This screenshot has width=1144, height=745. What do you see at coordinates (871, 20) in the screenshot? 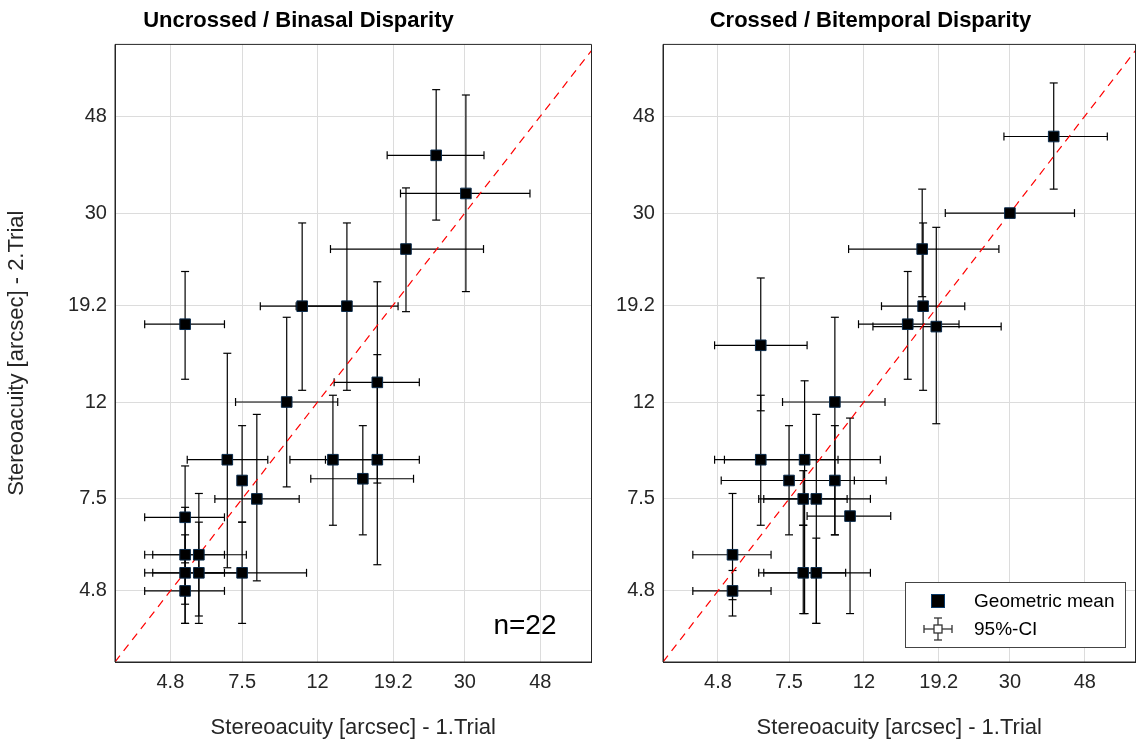
I see `chart-title: Crossed / Bitemporal Disparity` at bounding box center [871, 20].